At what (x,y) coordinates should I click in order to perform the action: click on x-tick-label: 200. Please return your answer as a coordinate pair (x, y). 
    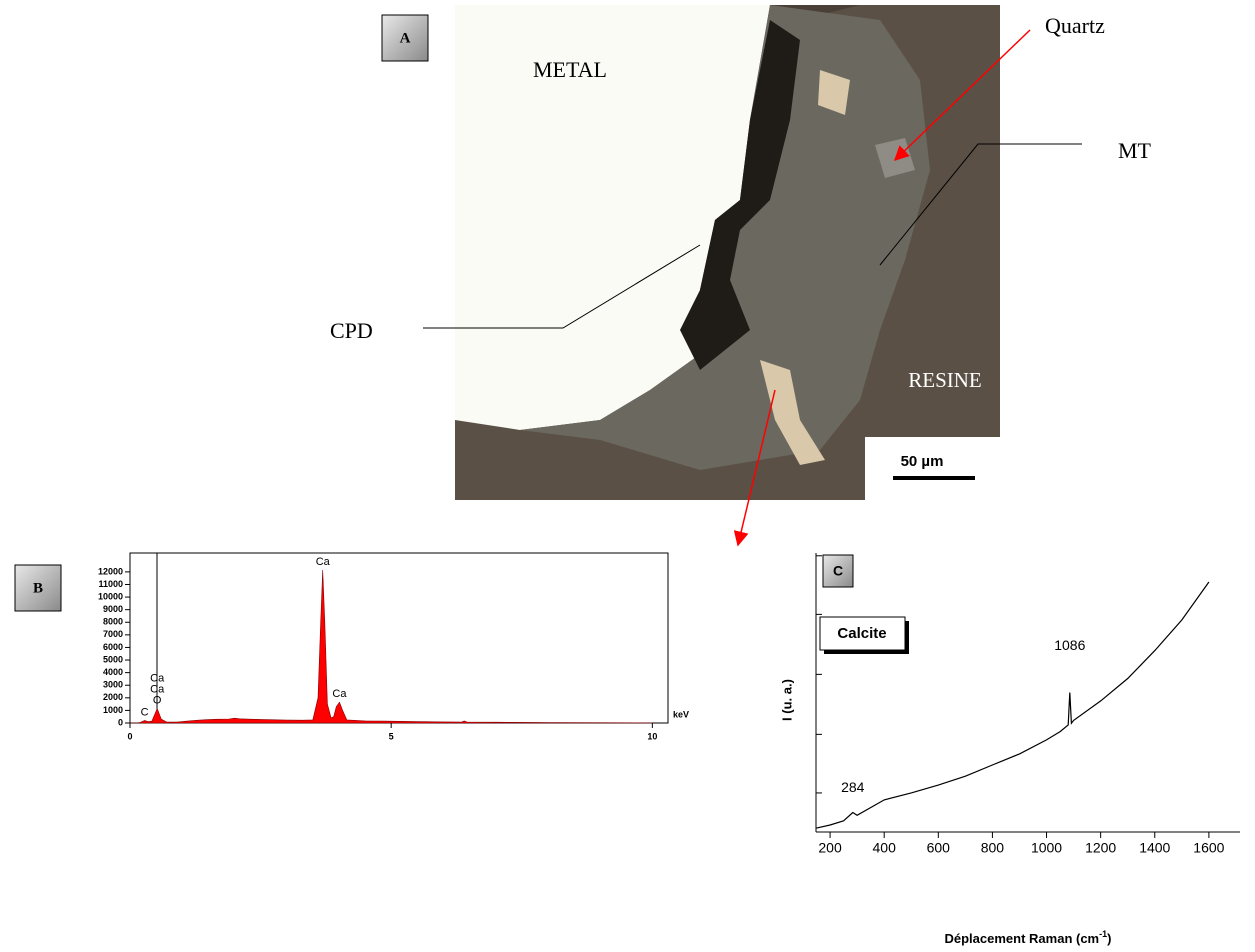
    Looking at the image, I should click on (830, 848).